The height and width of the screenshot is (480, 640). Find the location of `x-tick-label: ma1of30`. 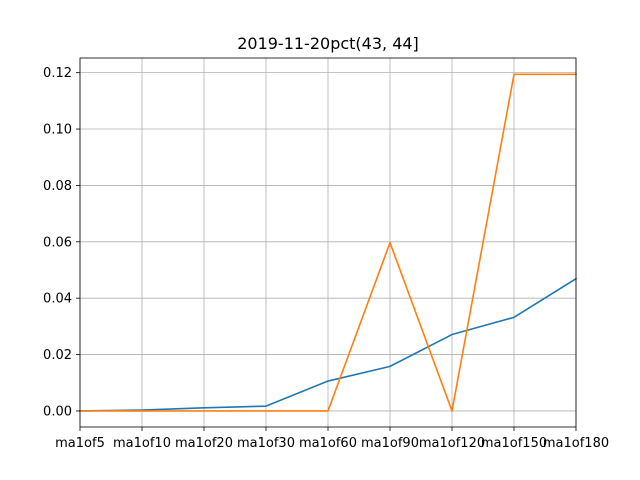

x-tick-label: ma1of30 is located at coordinates (266, 443).